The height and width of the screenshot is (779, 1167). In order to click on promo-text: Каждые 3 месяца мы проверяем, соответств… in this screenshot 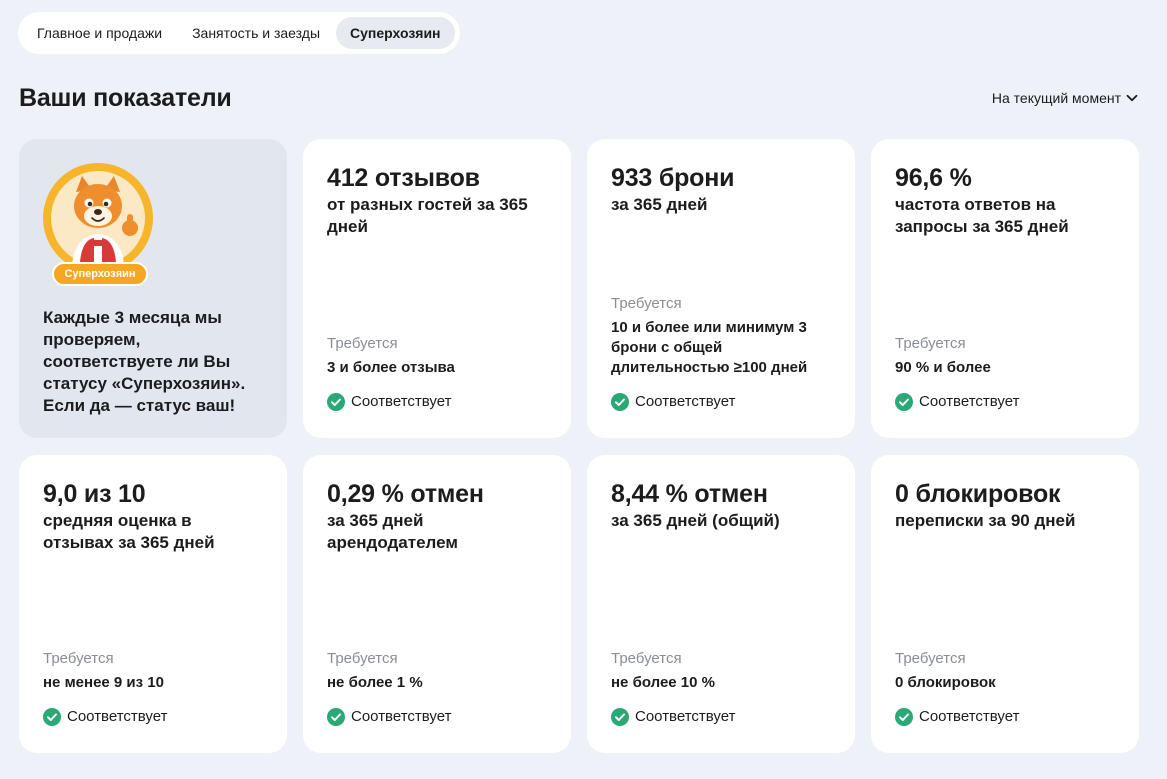, I will do `click(144, 361)`.